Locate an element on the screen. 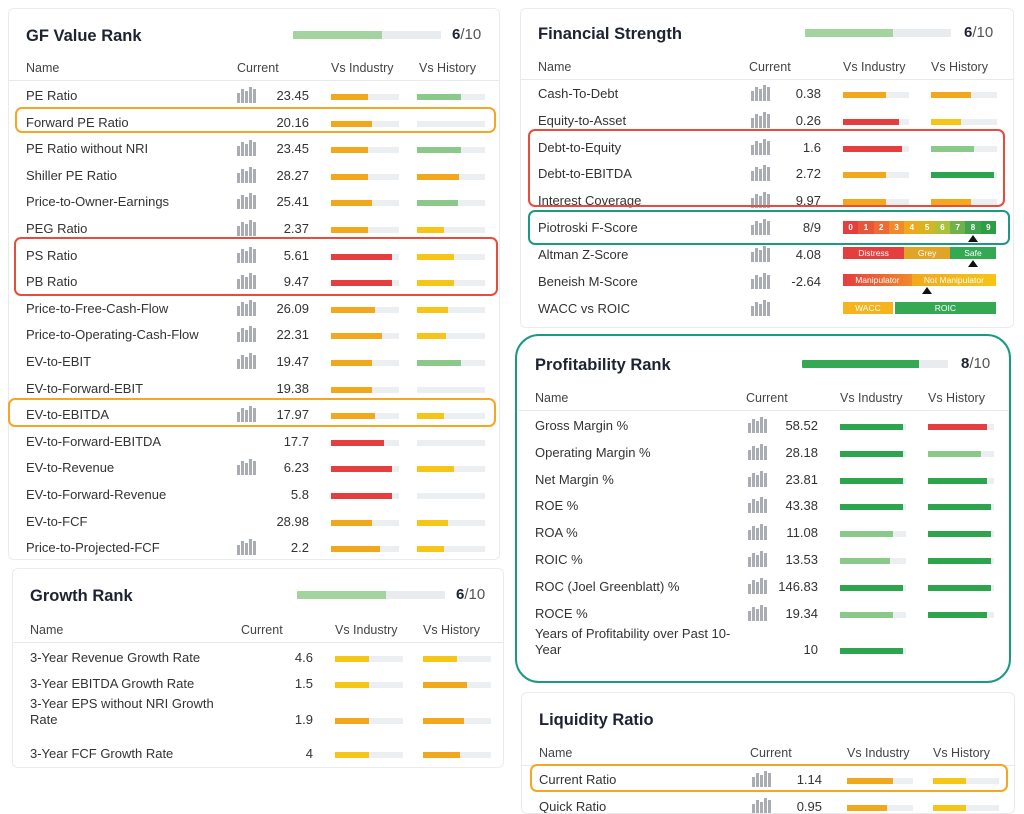  table-row: 3-Year EPS without NRI Growth Rate 1.9 is located at coordinates (258, 718).